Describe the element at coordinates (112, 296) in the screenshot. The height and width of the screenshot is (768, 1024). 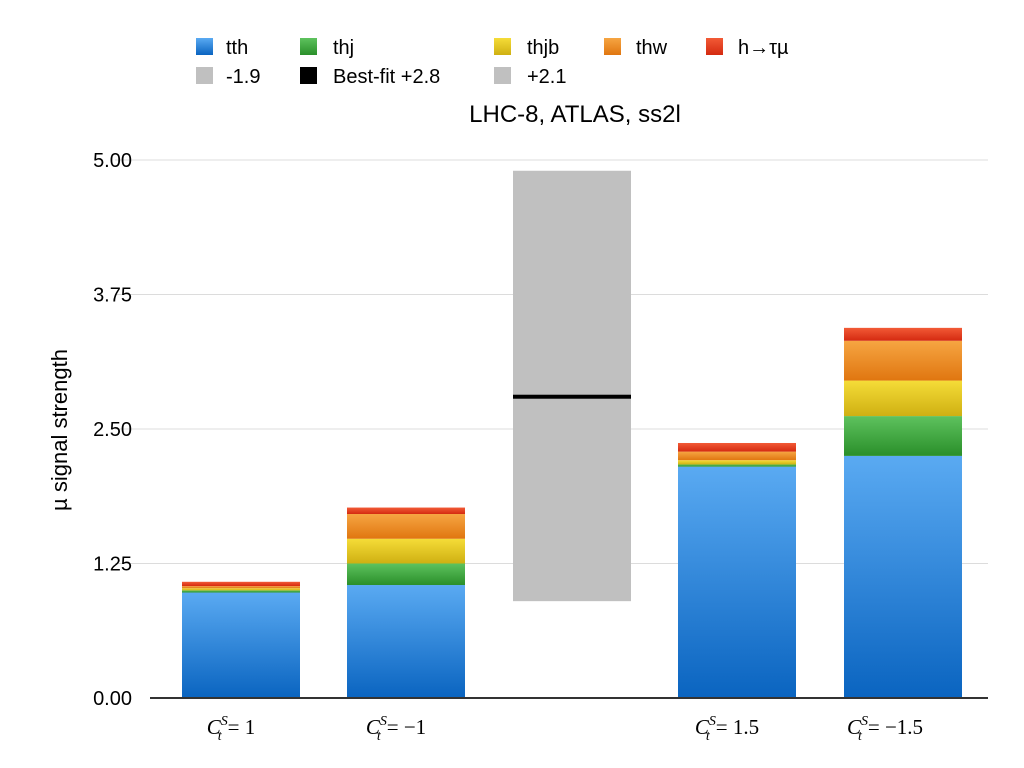
I see `y-tick-label: 3.75` at that location.